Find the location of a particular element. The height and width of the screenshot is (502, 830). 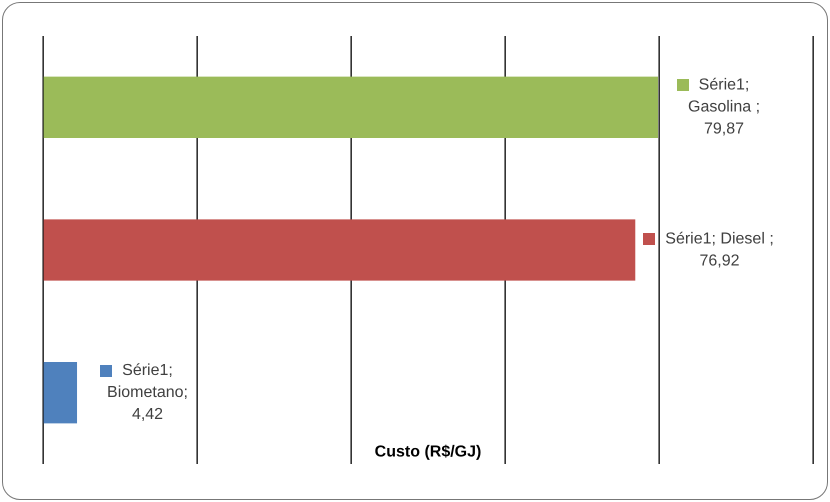

data-label: Série1; Gasolina ; 79,87 is located at coordinates (724, 107).